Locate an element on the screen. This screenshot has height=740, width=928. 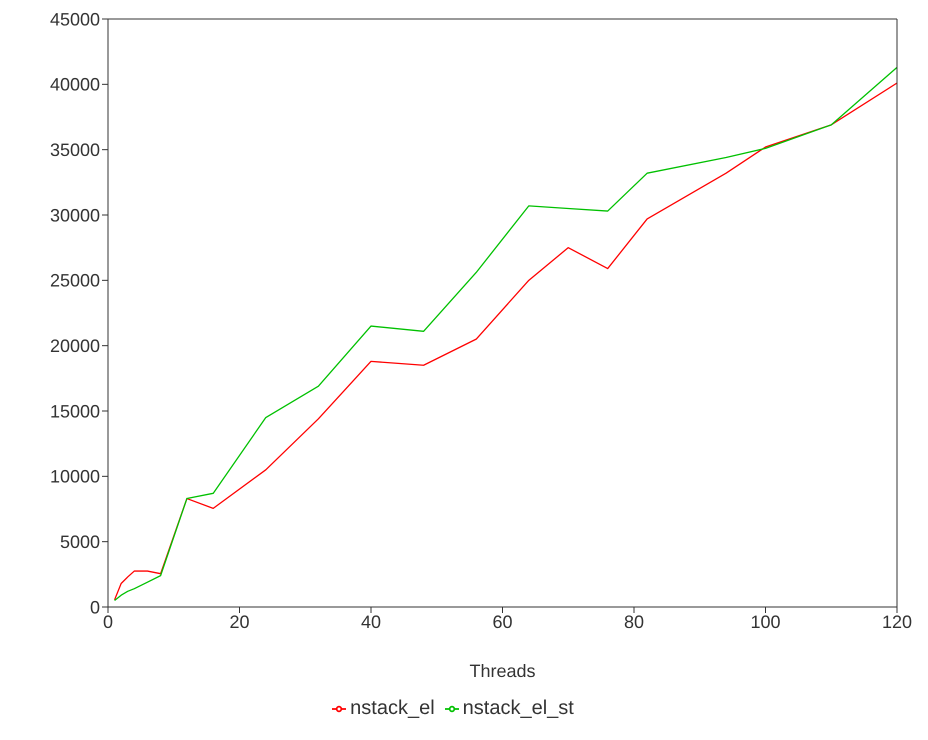
x-tick-label: 120 is located at coordinates (897, 622).